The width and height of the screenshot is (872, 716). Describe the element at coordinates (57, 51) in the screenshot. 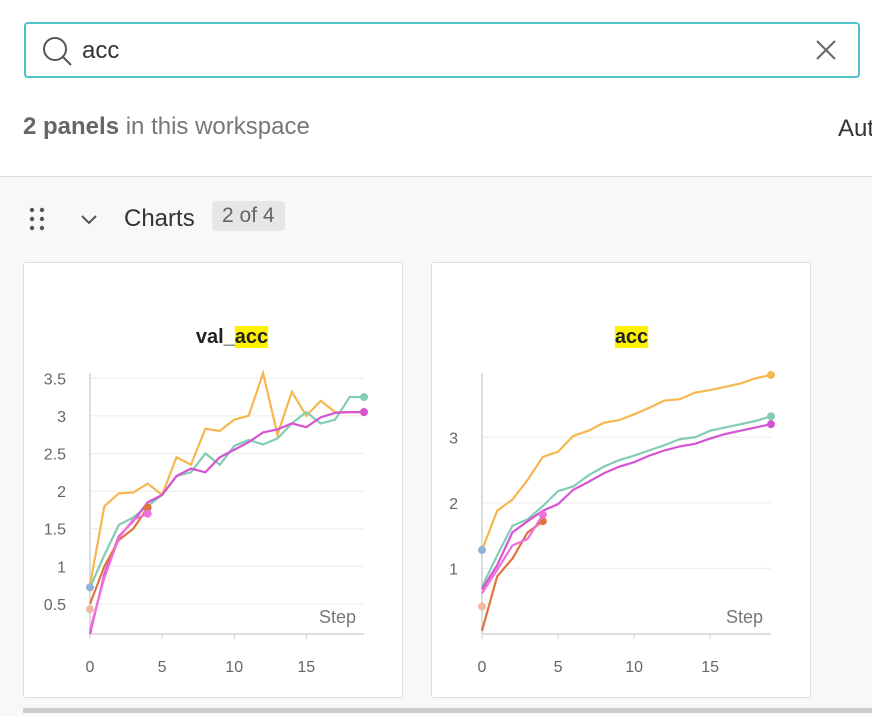

I see `search-icon` at that location.